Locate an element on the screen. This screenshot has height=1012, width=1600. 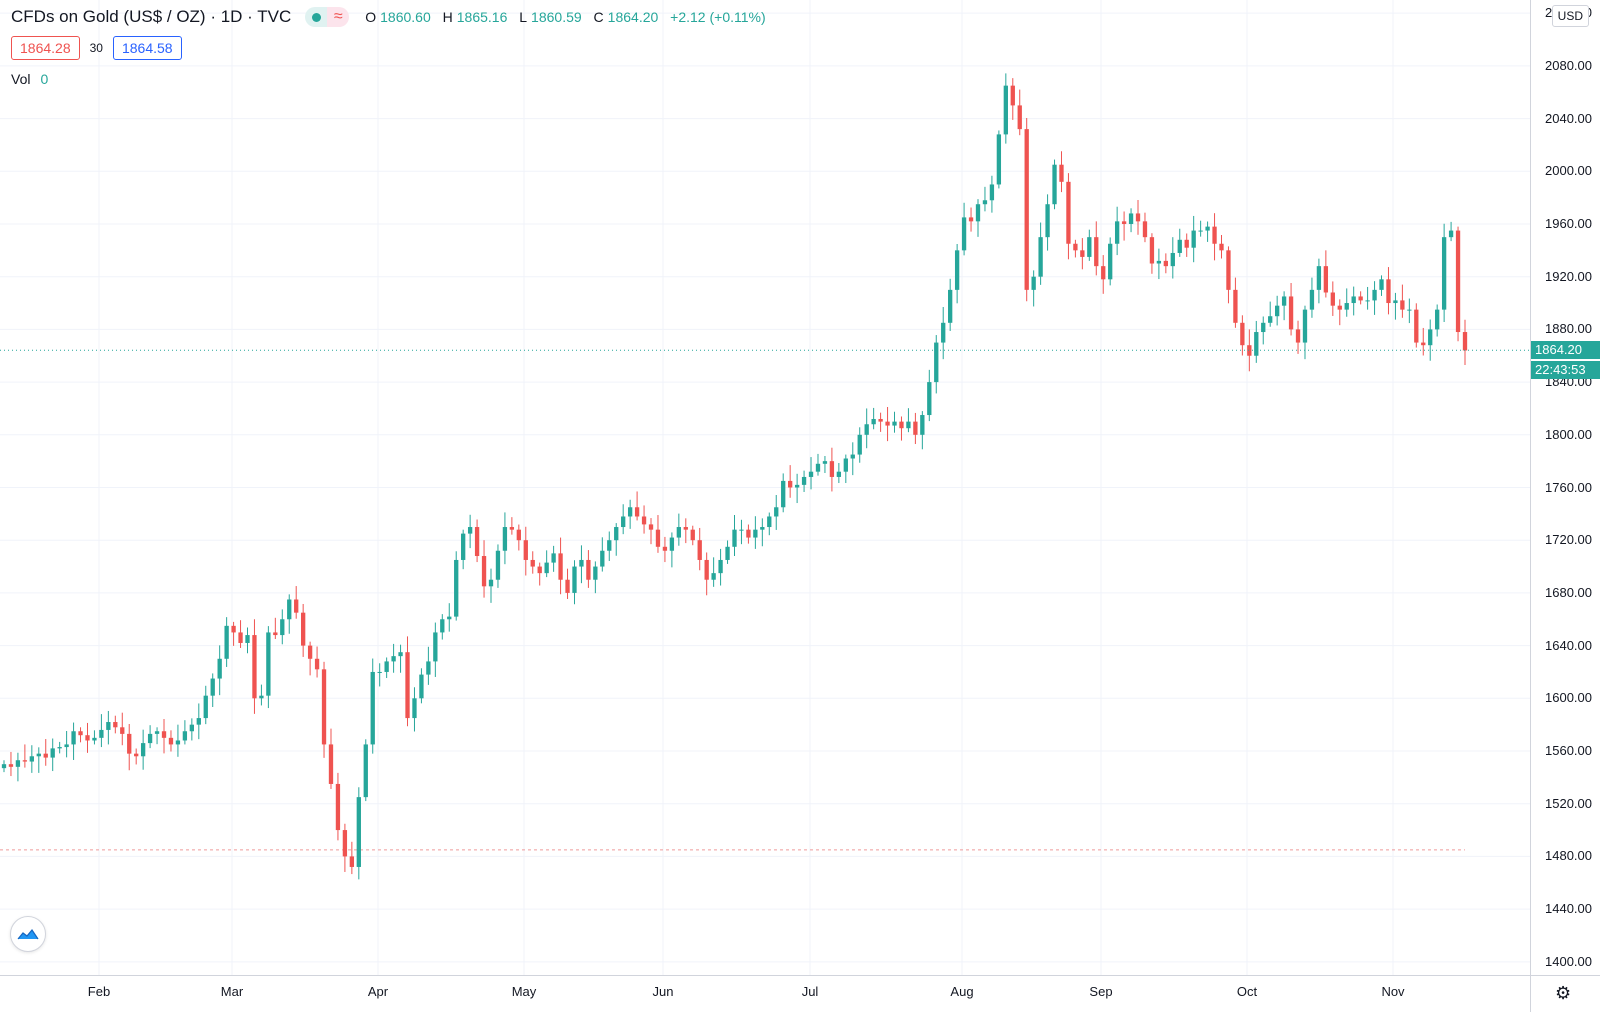
tradingview-logo-icon is located at coordinates (28, 934).